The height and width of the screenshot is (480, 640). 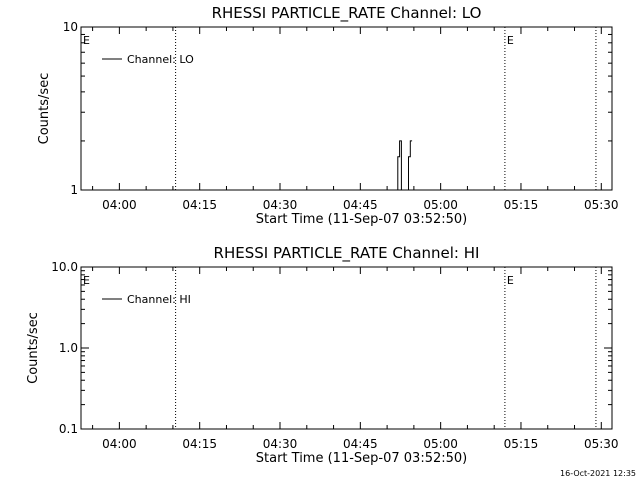 What do you see at coordinates (601, 205) in the screenshot?
I see `chart-0-xtick-label: 05:30` at bounding box center [601, 205].